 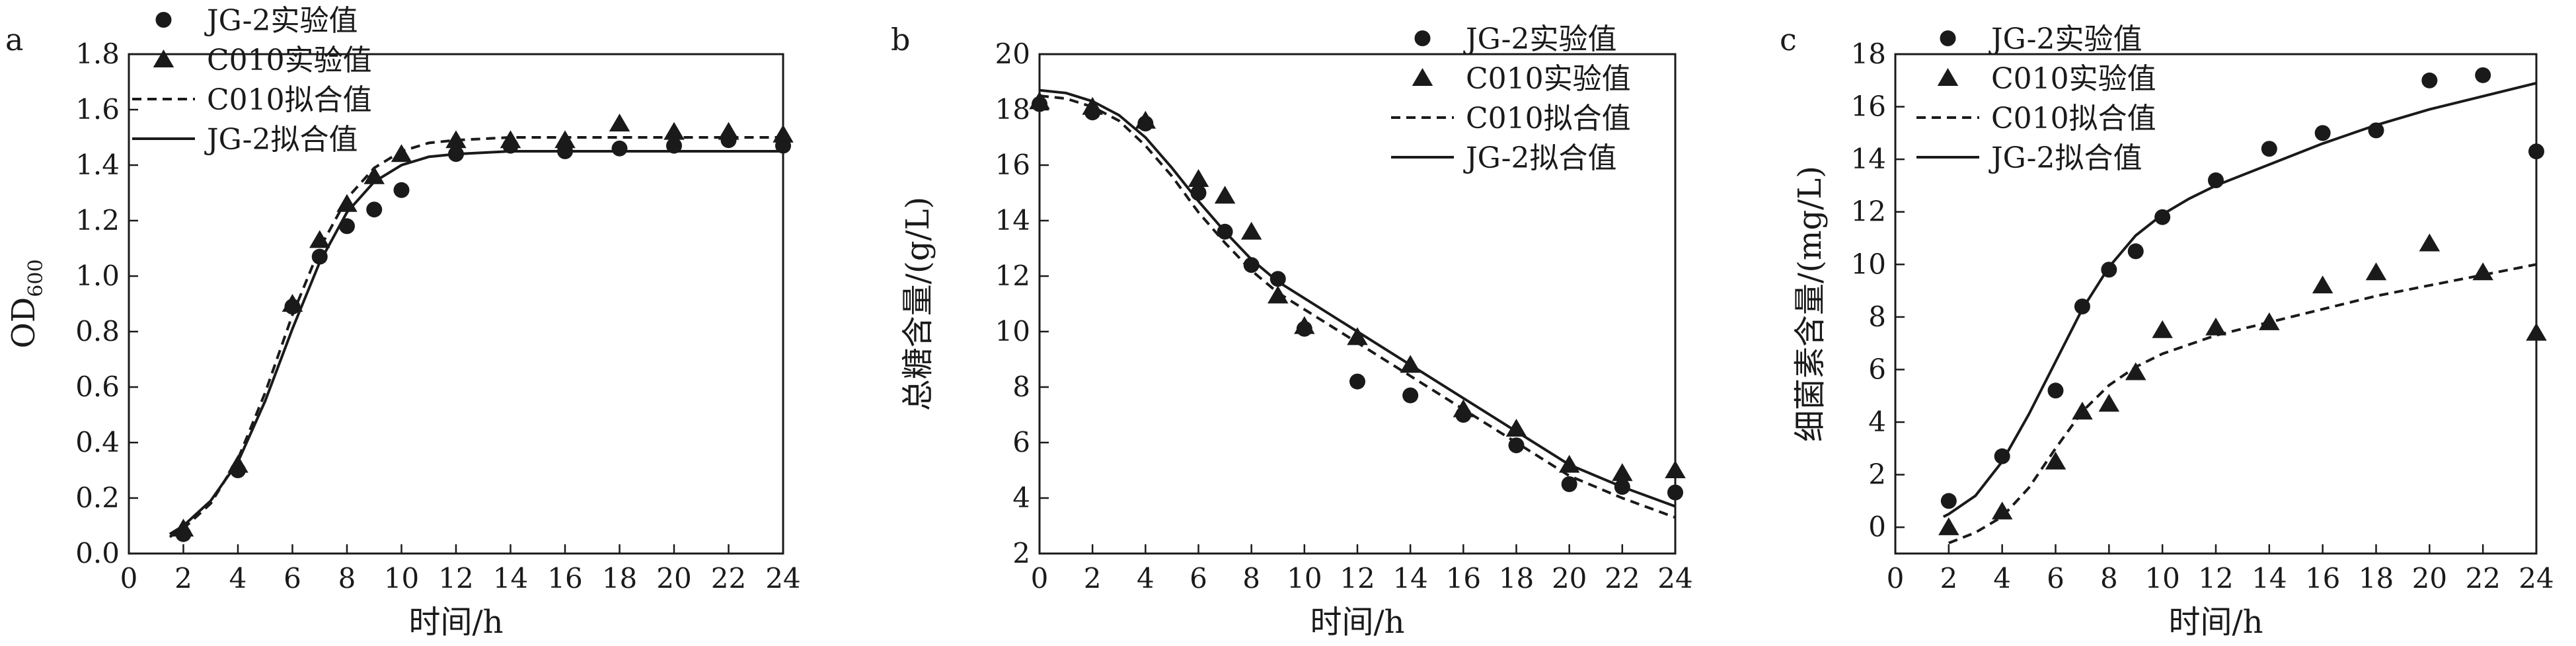 What do you see at coordinates (1877, 422) in the screenshot?
I see `panel-c-y-tick-label: 4` at bounding box center [1877, 422].